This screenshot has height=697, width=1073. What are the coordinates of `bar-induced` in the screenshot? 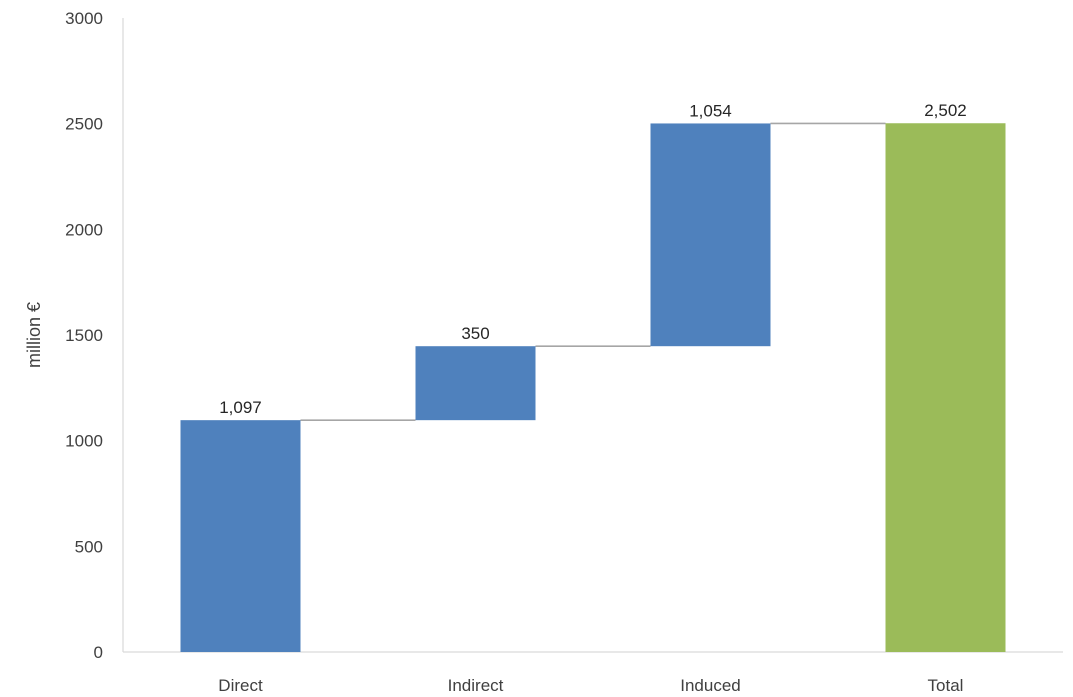 It's located at (710, 235).